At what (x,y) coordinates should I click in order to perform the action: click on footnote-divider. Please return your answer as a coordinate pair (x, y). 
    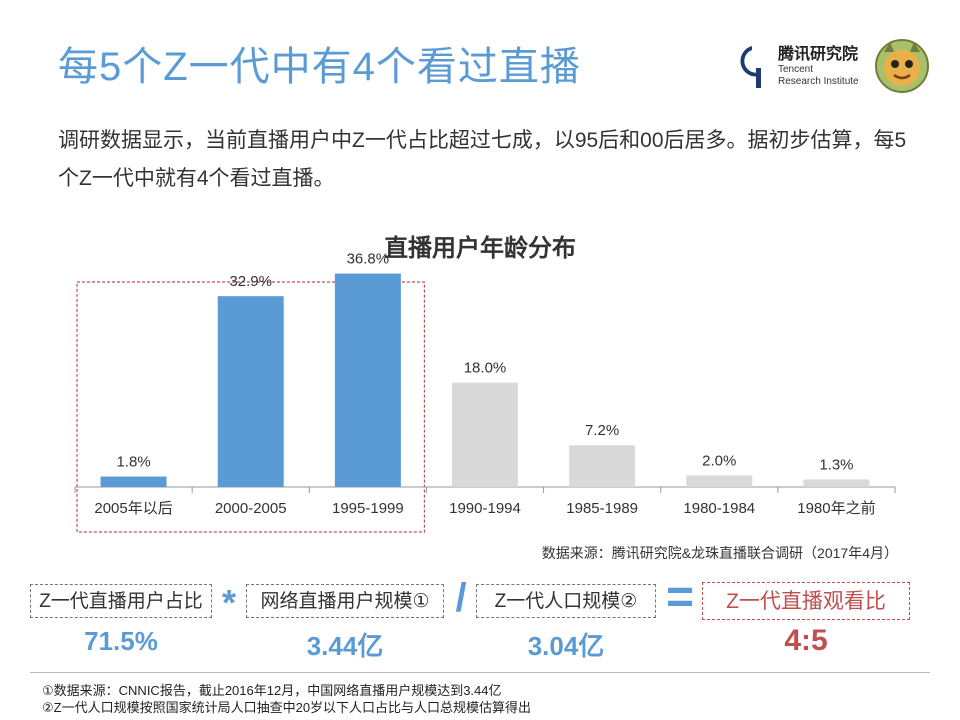
    Looking at the image, I should click on (480, 672).